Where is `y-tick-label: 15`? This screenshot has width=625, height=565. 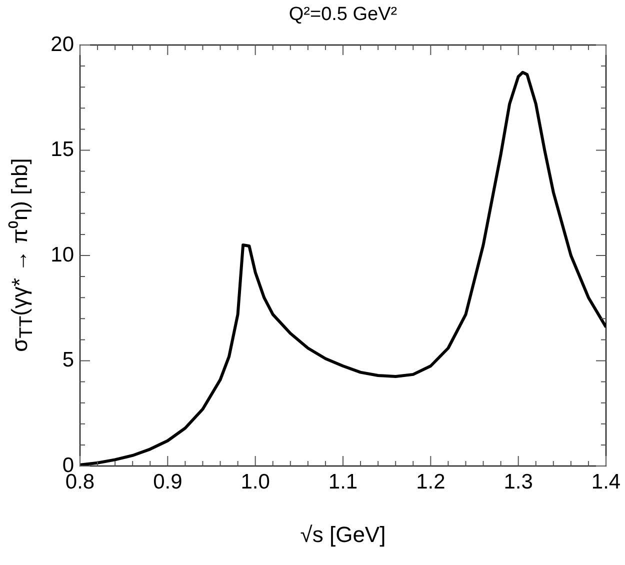
y-tick-label: 15 is located at coordinates (62, 150).